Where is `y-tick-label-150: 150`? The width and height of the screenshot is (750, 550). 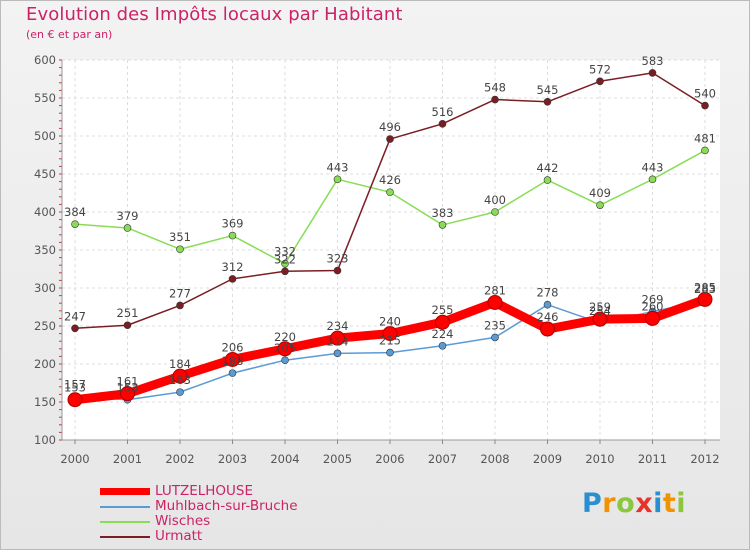 y-tick-label-150: 150 is located at coordinates (45, 402).